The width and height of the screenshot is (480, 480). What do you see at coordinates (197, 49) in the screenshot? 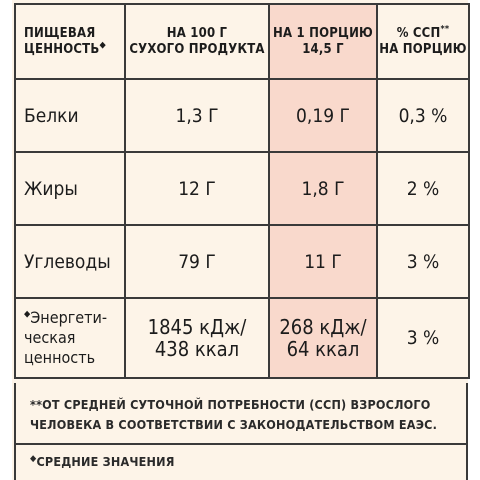
I see `header-col2-line2: СУХОГО ПРОДУКТА` at bounding box center [197, 49].